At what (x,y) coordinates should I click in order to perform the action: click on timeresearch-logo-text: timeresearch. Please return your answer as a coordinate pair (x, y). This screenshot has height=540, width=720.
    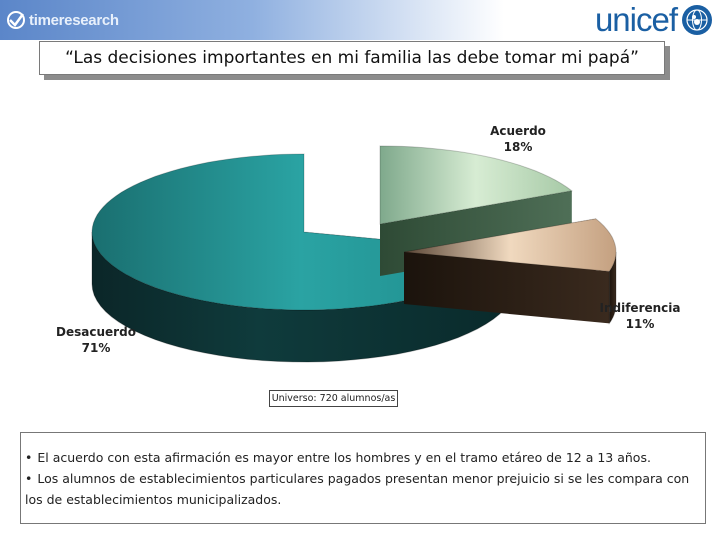
    Looking at the image, I should click on (74, 20).